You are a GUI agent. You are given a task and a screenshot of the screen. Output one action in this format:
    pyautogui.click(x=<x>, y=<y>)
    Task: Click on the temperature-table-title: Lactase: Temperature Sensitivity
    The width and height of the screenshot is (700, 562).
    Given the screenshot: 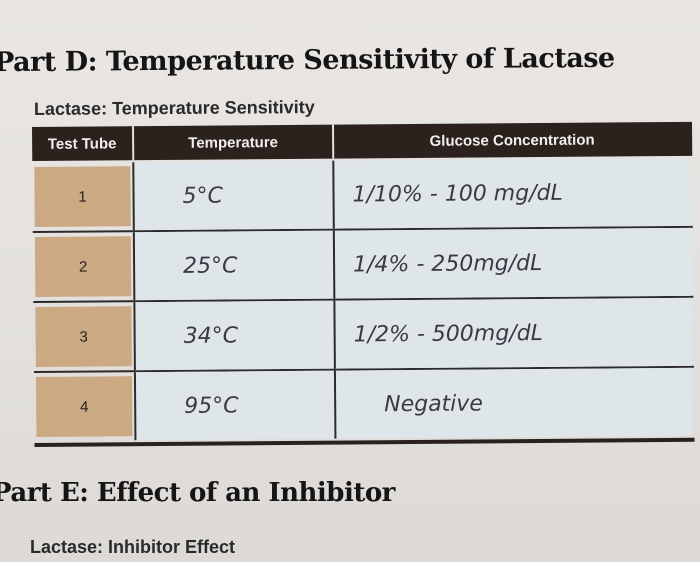 What is the action you would take?
    pyautogui.click(x=174, y=108)
    